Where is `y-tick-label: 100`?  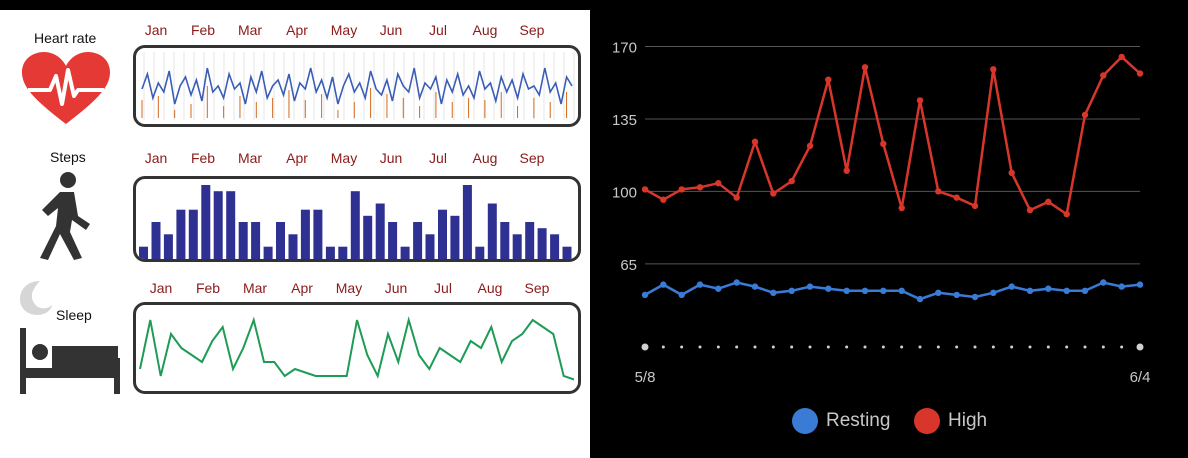
y-tick-label: 100 is located at coordinates (624, 192).